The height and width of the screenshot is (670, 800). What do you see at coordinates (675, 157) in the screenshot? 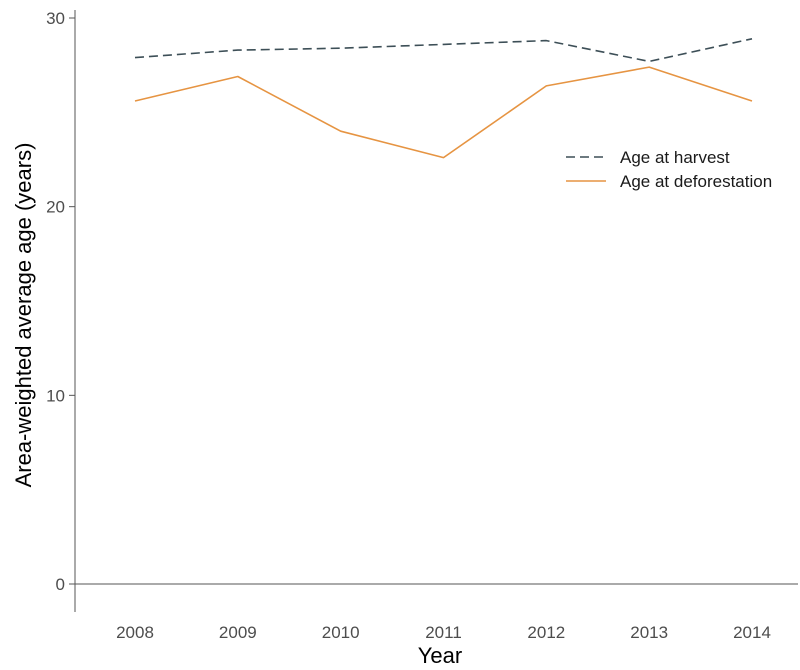
I see `legend-label-age-at-harvest: Age at harvest` at bounding box center [675, 157].